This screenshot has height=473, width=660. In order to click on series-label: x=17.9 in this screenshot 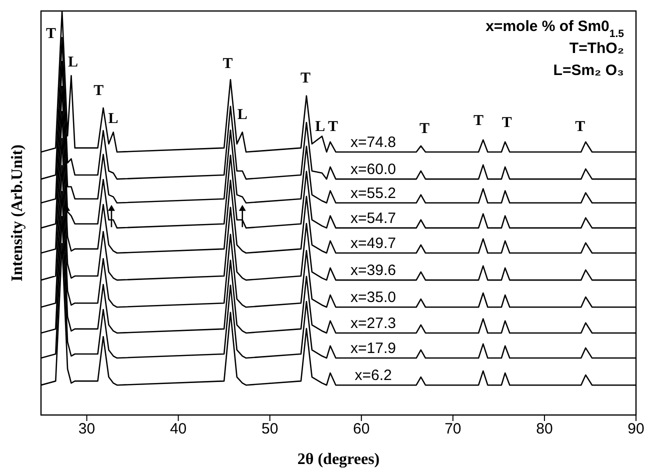, I will do `click(373, 349)`.